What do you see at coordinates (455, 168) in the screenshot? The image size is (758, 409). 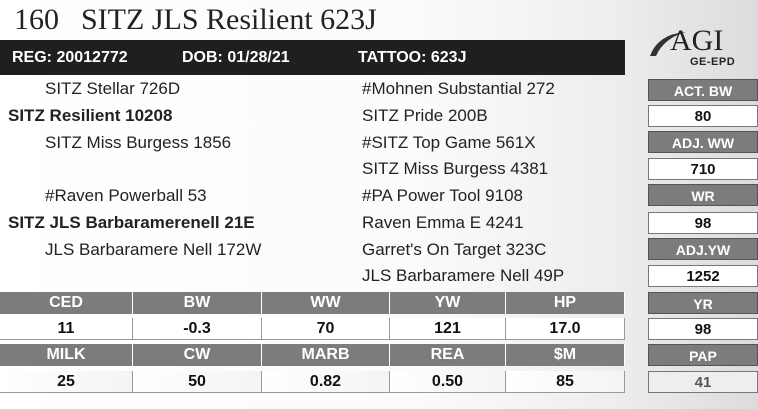 I see `sire-dam-dam: SITZ Miss Burgess 4381` at bounding box center [455, 168].